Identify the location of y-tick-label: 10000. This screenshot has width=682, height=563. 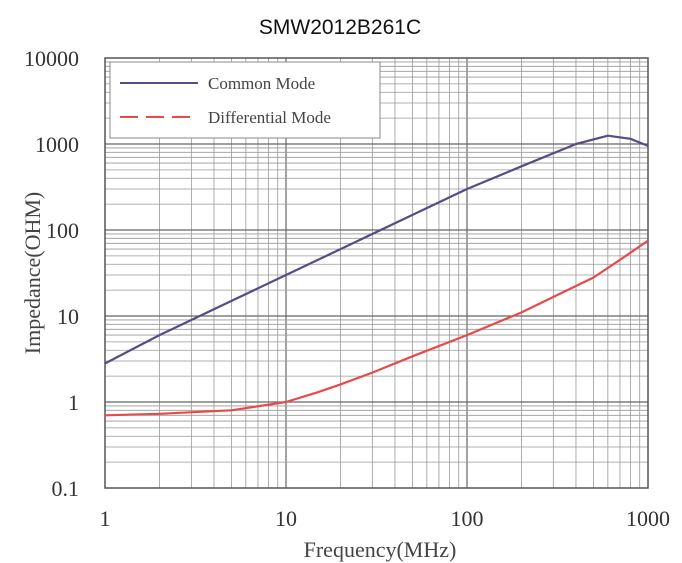
(51, 58).